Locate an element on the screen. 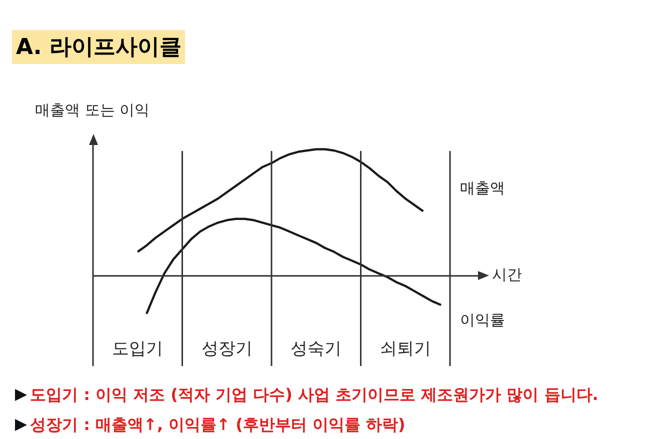  x-tick-label: 성숙기 is located at coordinates (316, 349).